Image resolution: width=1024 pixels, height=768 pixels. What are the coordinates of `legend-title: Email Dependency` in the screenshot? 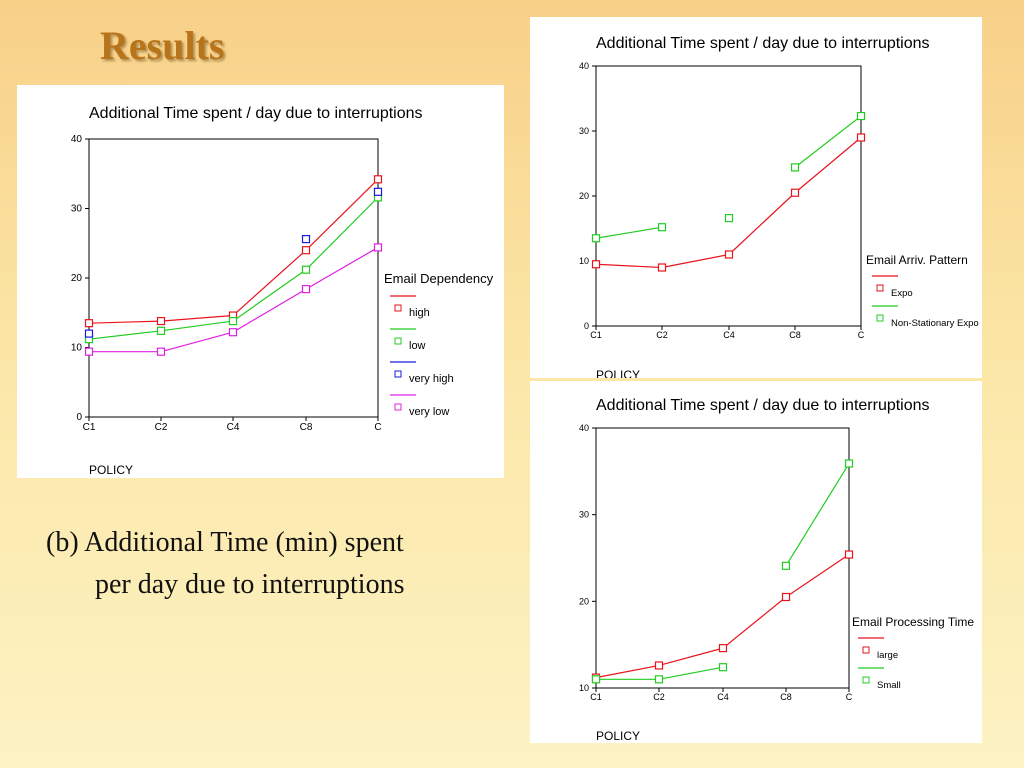 It's located at (439, 278).